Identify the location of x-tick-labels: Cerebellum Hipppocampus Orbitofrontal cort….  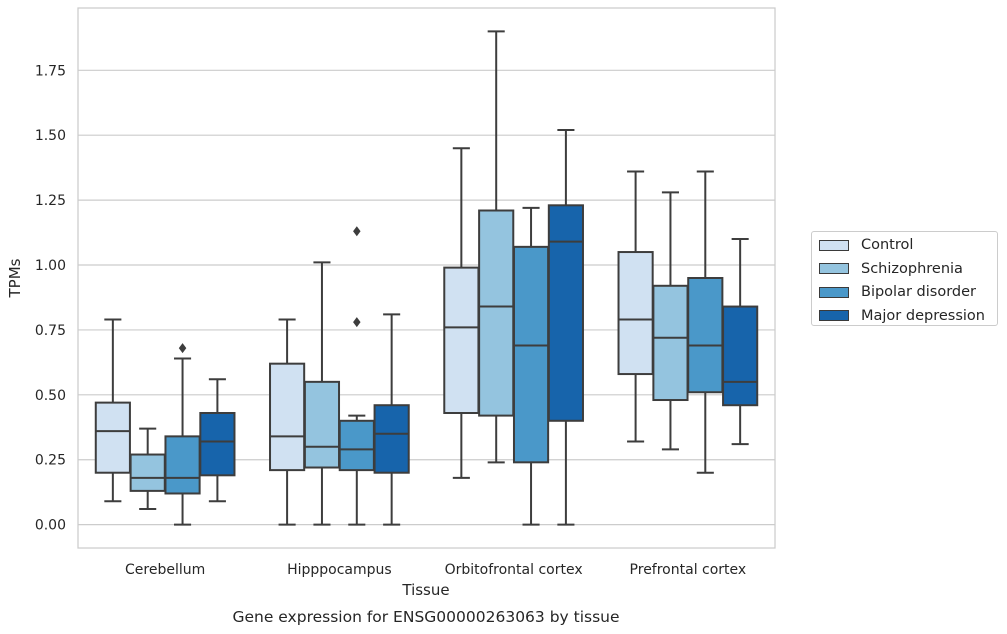
(435, 570).